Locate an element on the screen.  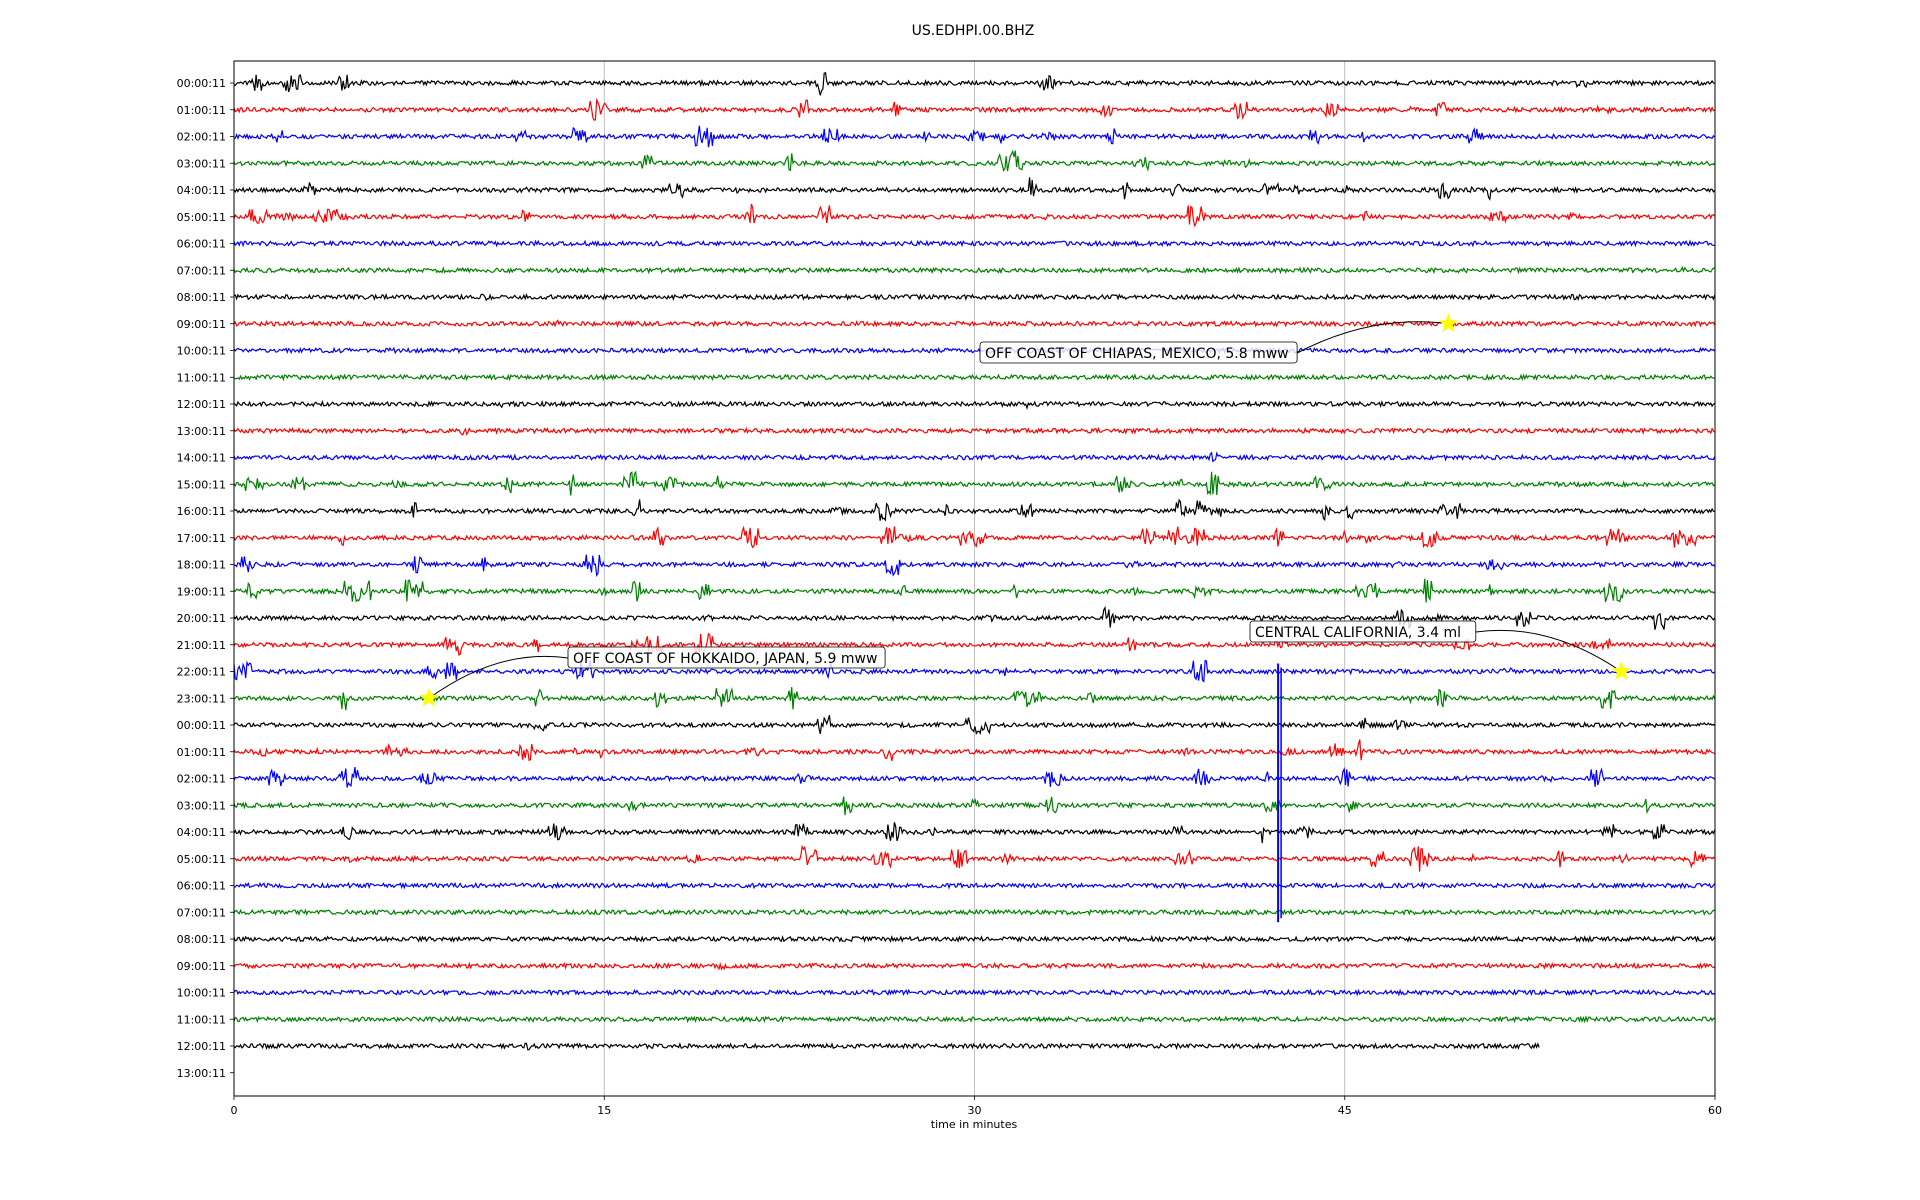
y-tick-label: 22:00:11 is located at coordinates (201, 672).